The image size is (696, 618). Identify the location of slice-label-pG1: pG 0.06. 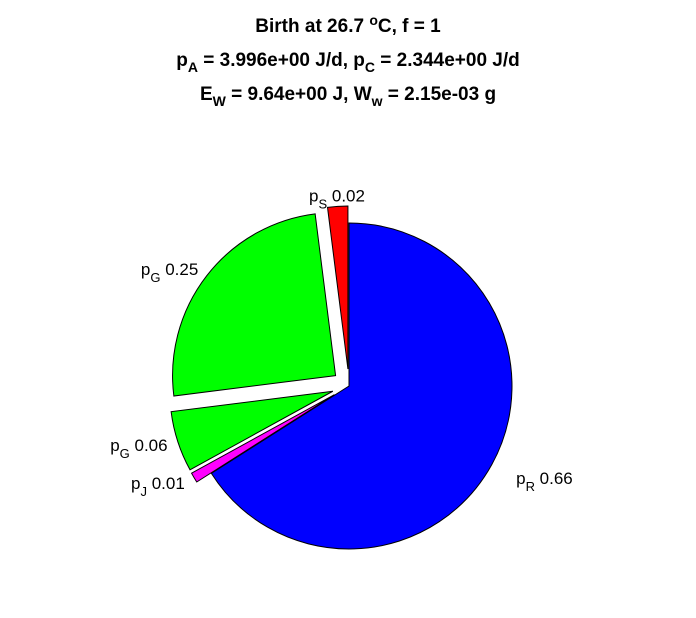
(138, 448).